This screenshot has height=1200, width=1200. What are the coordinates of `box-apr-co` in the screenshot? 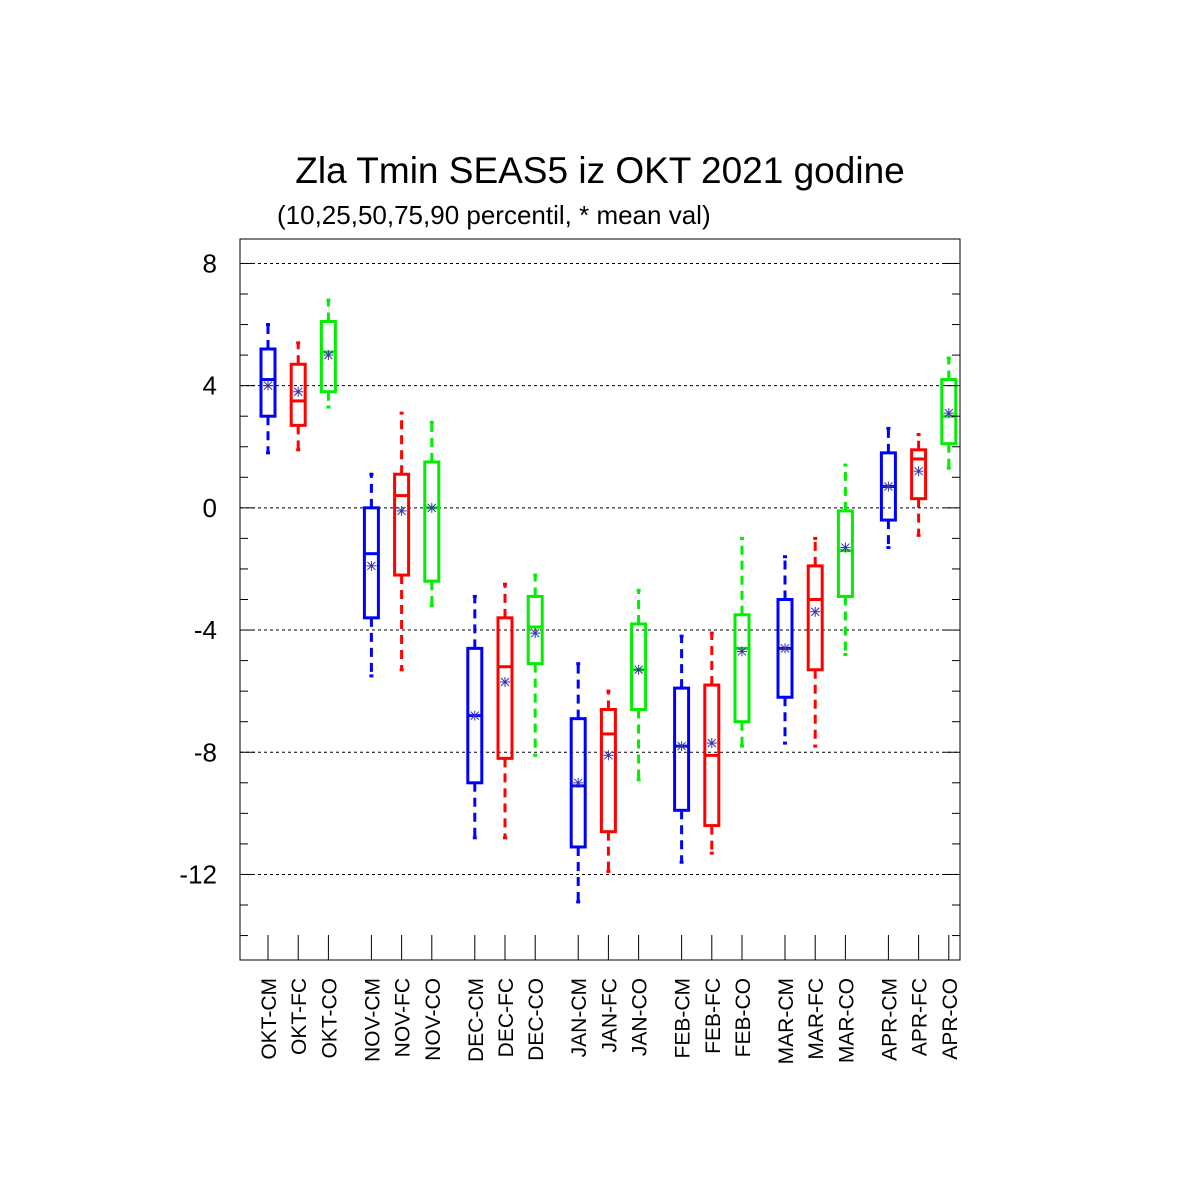 It's located at (949, 413).